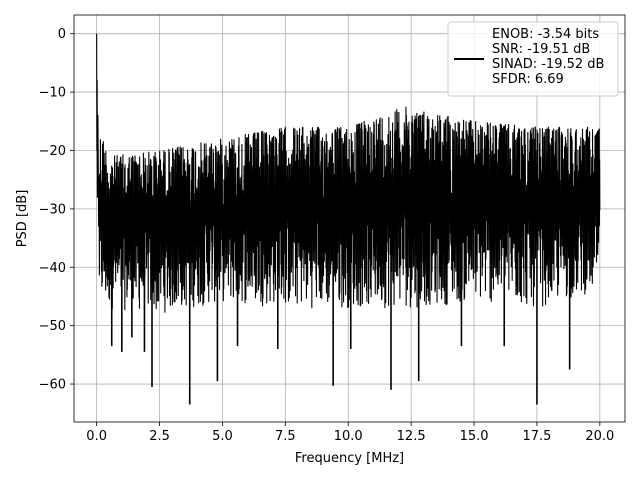  I want to click on legend-line-sfdr: SFDR: 6.69, so click(528, 79).